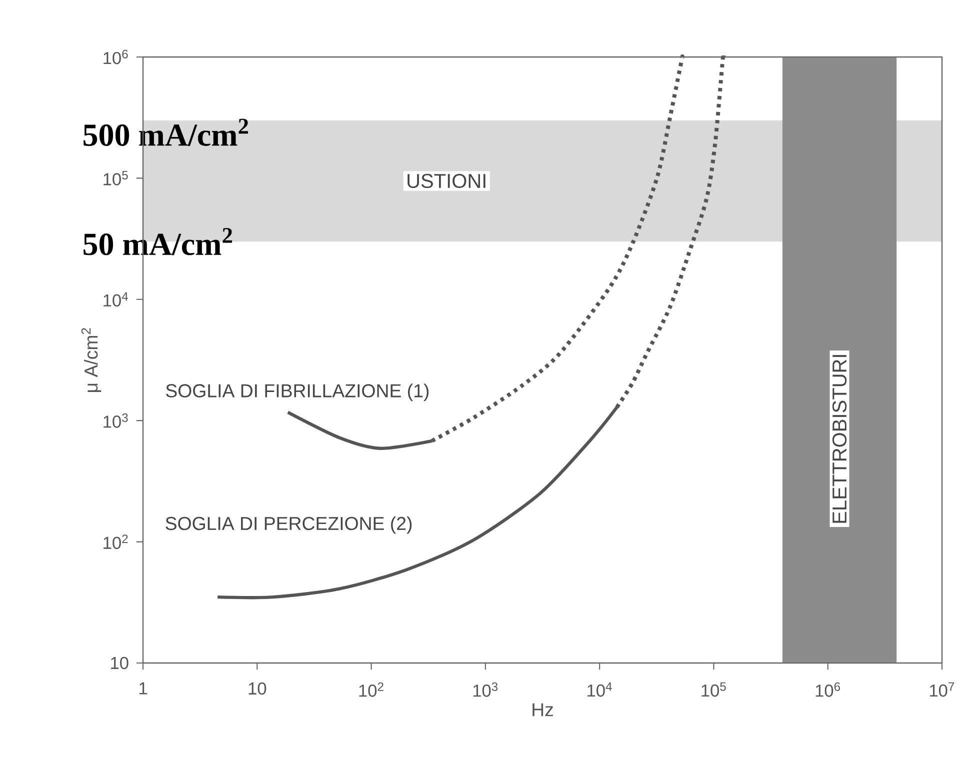 Image resolution: width=973 pixels, height=765 pixels. Describe the element at coordinates (297, 393) in the screenshot. I see `series-label: SOGLIA DI FIBRILLAZIONE (1)` at that location.